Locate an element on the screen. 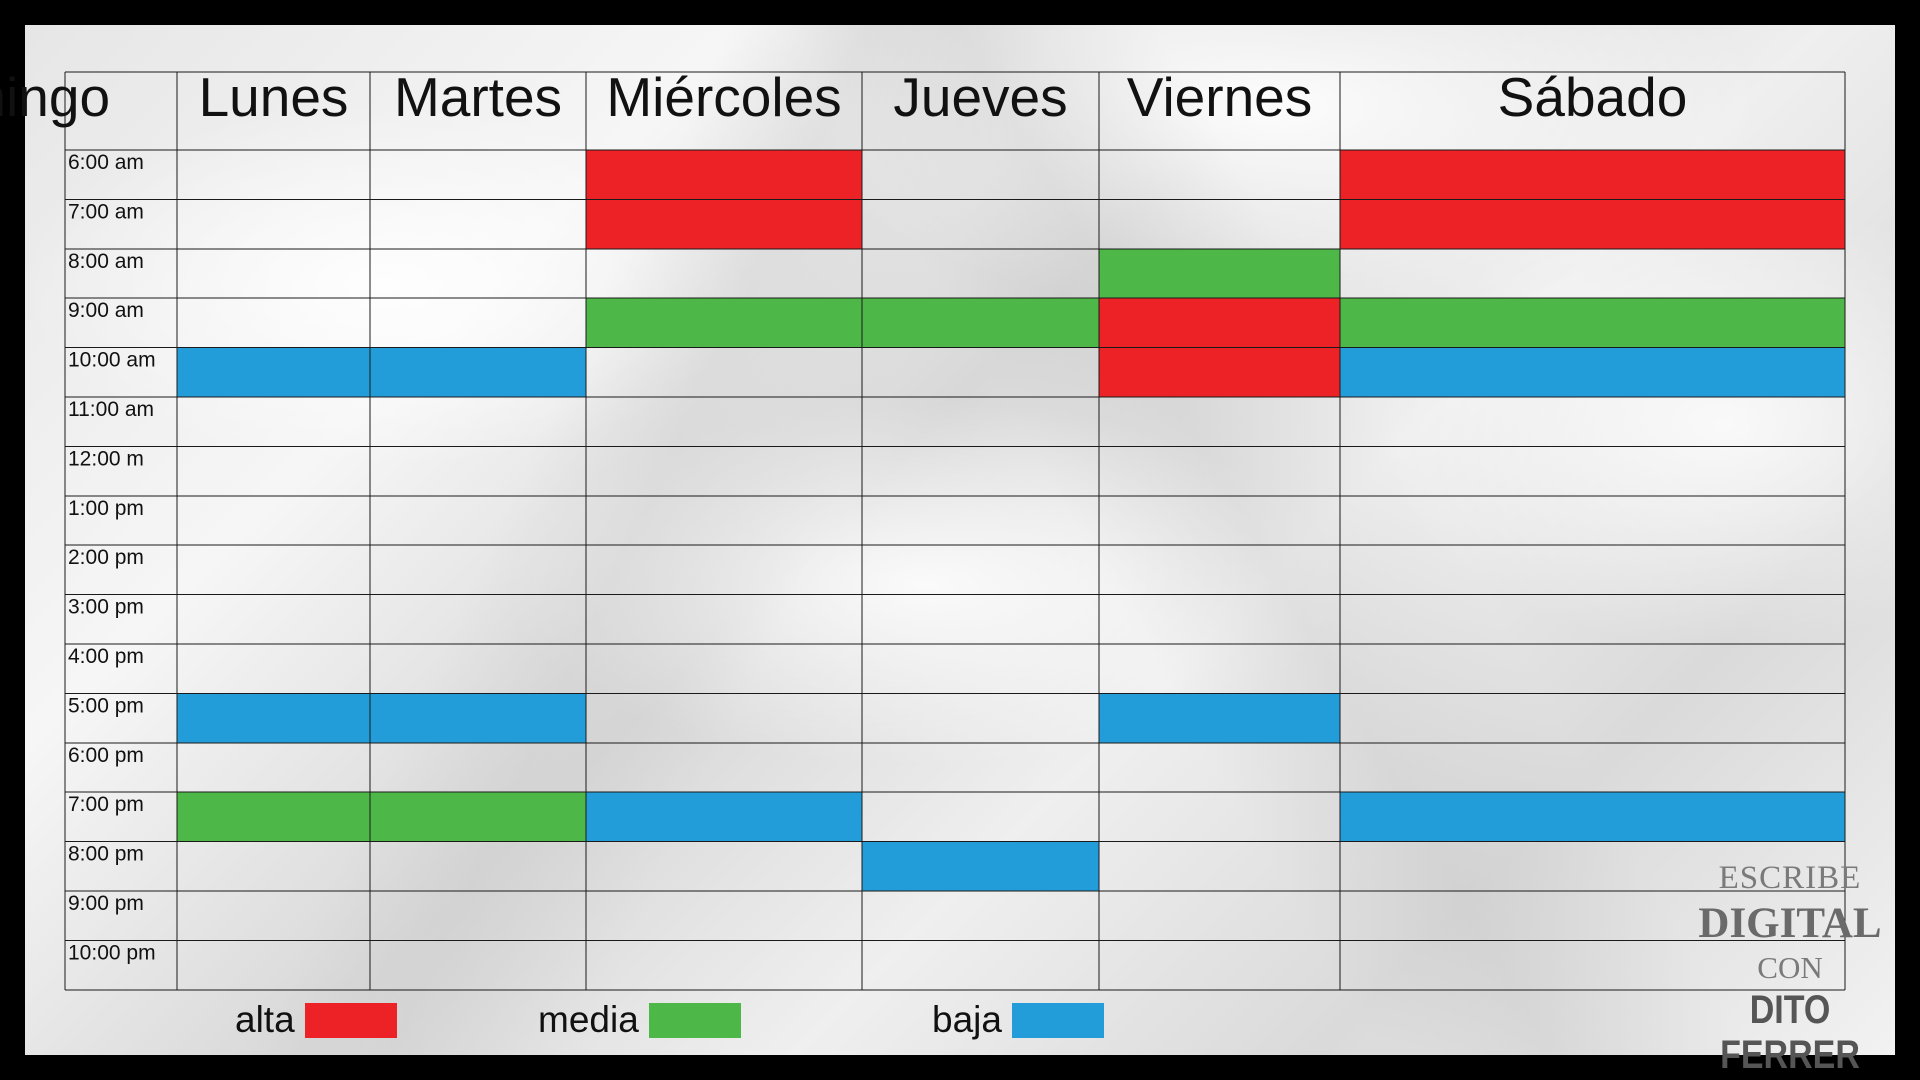 The width and height of the screenshot is (1920, 1080). watermark-line-escribe: ESCRIBE is located at coordinates (1790, 878).